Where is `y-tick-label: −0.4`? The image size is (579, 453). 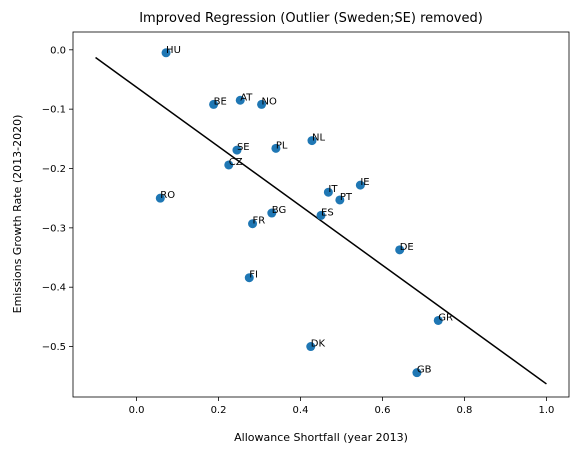 y-tick-label: −0.4 is located at coordinates (54, 288).